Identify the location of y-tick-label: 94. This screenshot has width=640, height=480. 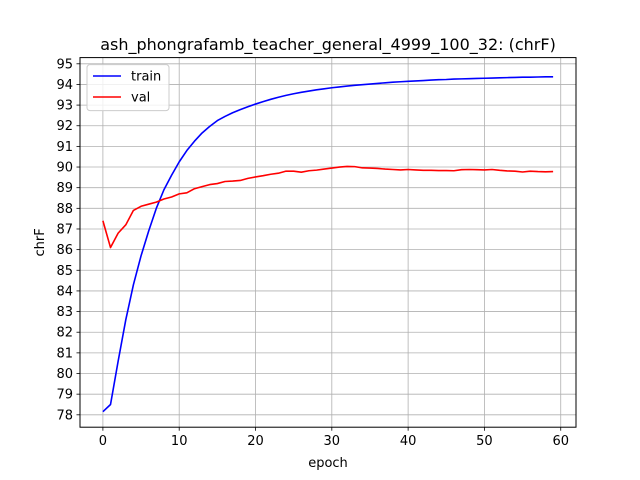
(64, 85).